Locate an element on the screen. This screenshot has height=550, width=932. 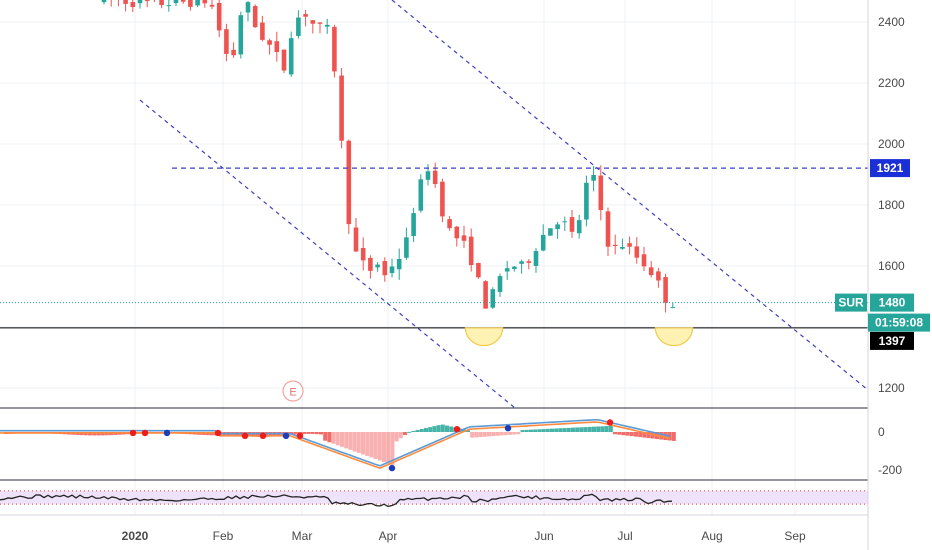
signal-line is located at coordinates (335, 442).